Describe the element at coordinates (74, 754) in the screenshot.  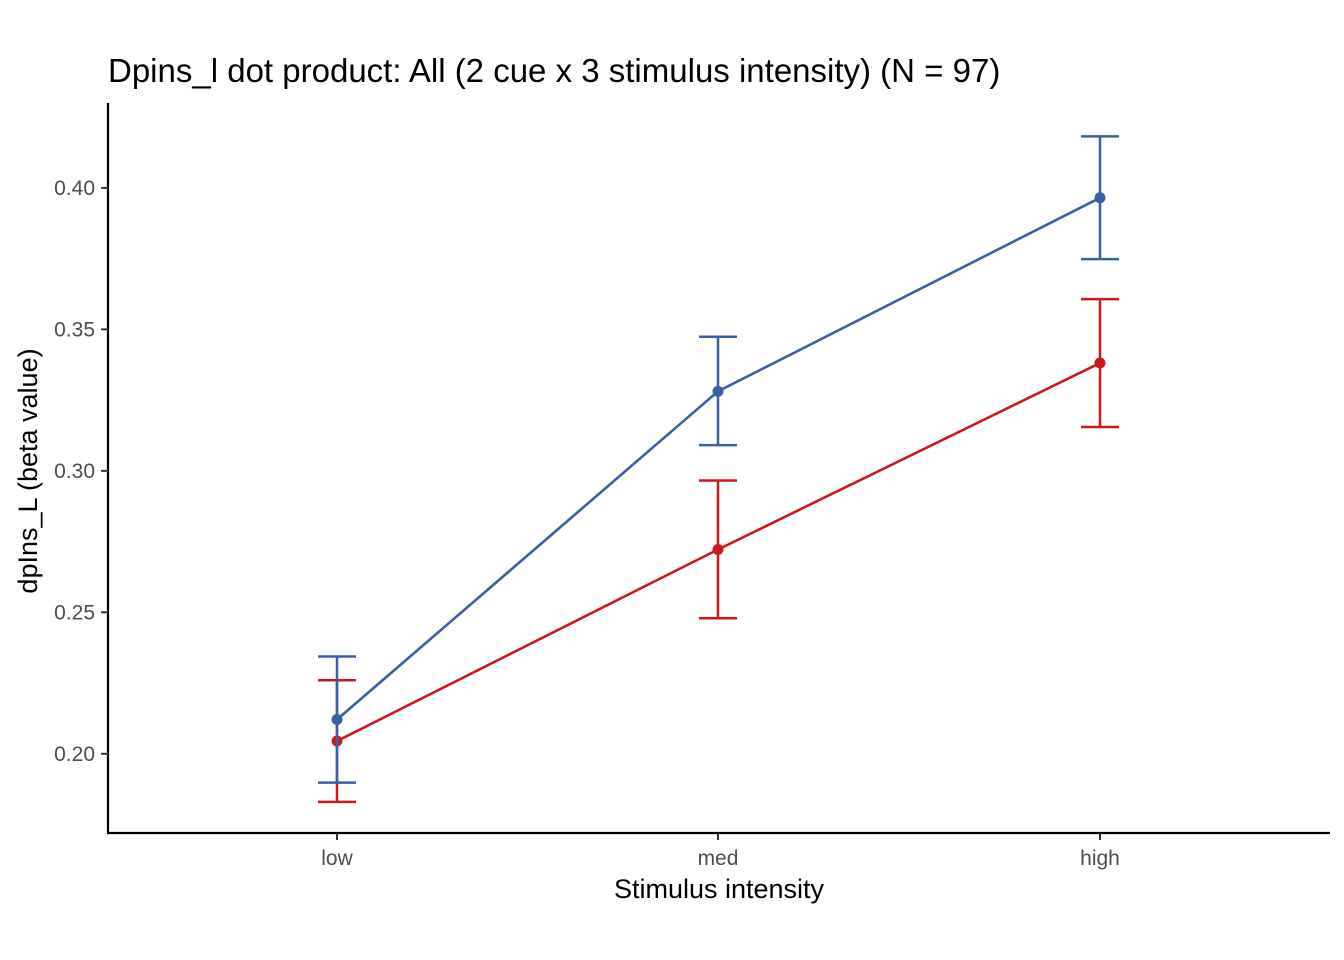
I see `y-tick-label: 0.20` at that location.